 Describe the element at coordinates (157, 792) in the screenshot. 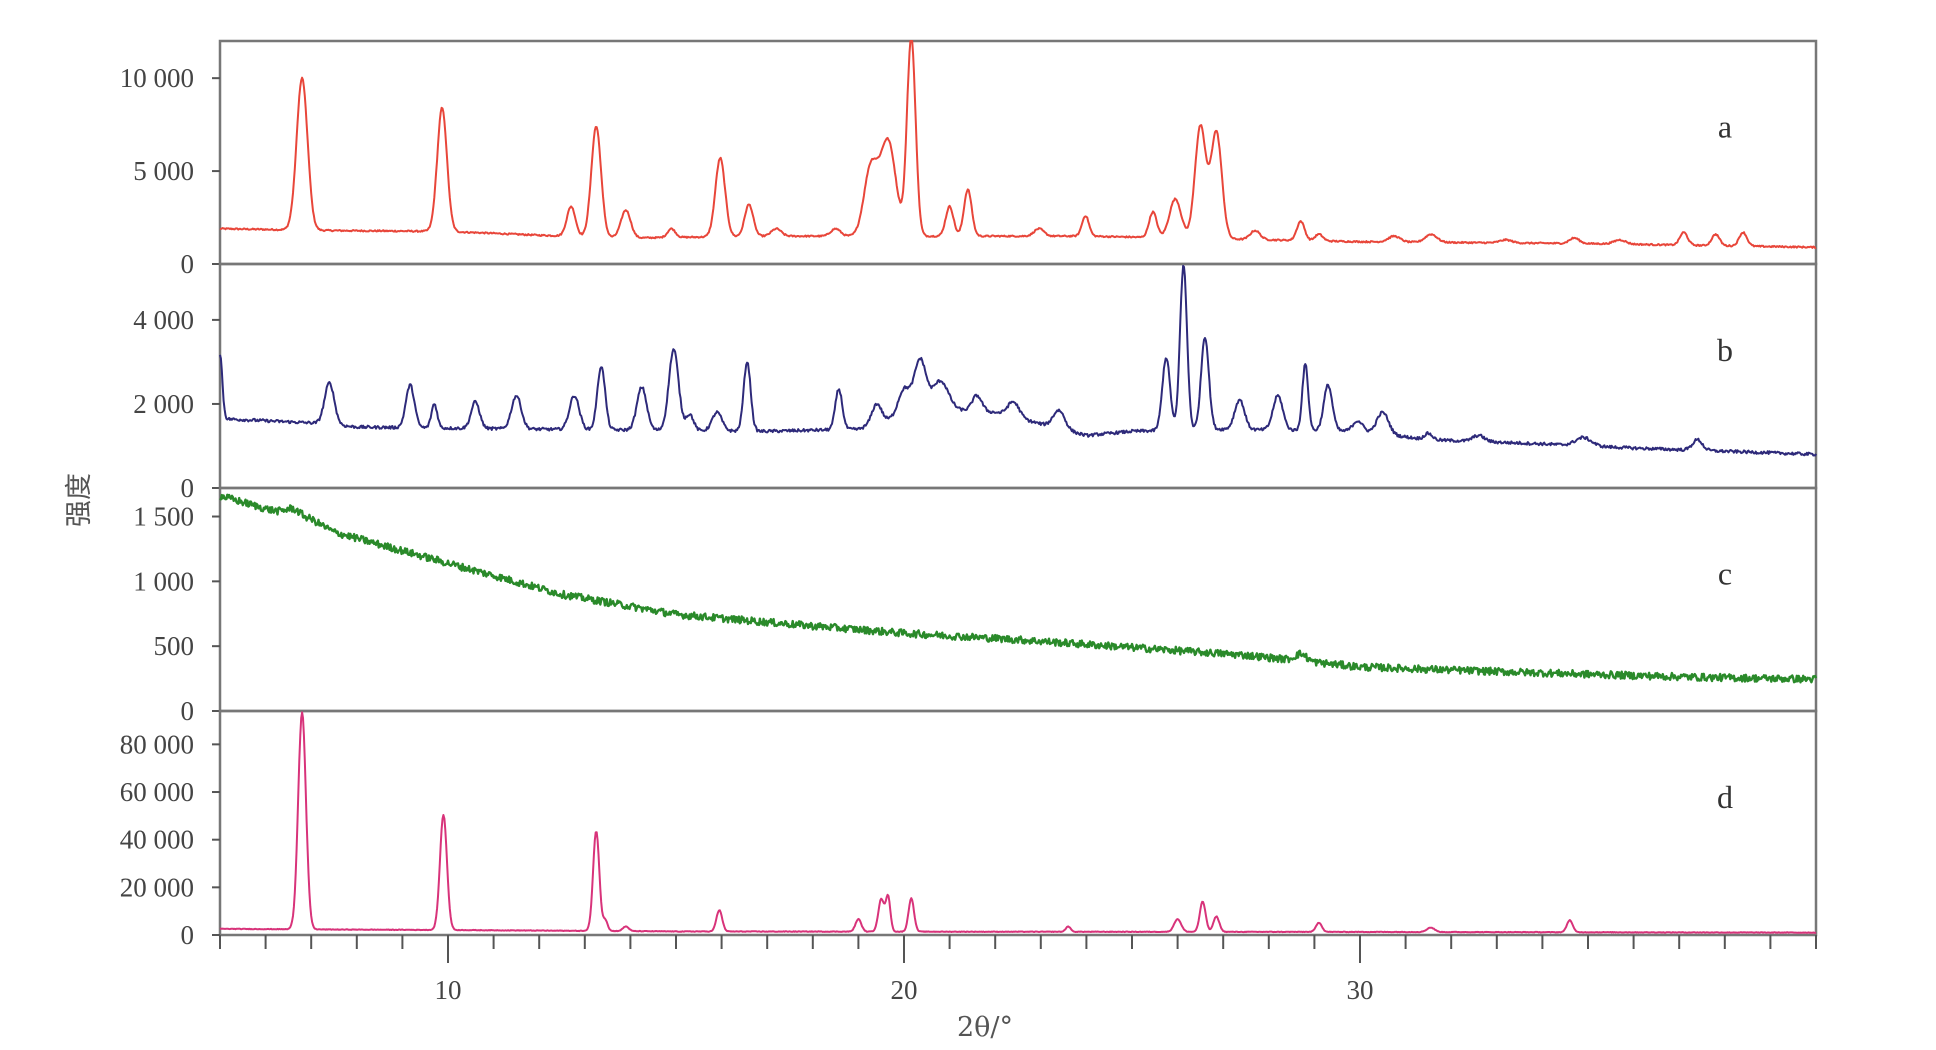

I see `y-tick-label: 60 000` at that location.